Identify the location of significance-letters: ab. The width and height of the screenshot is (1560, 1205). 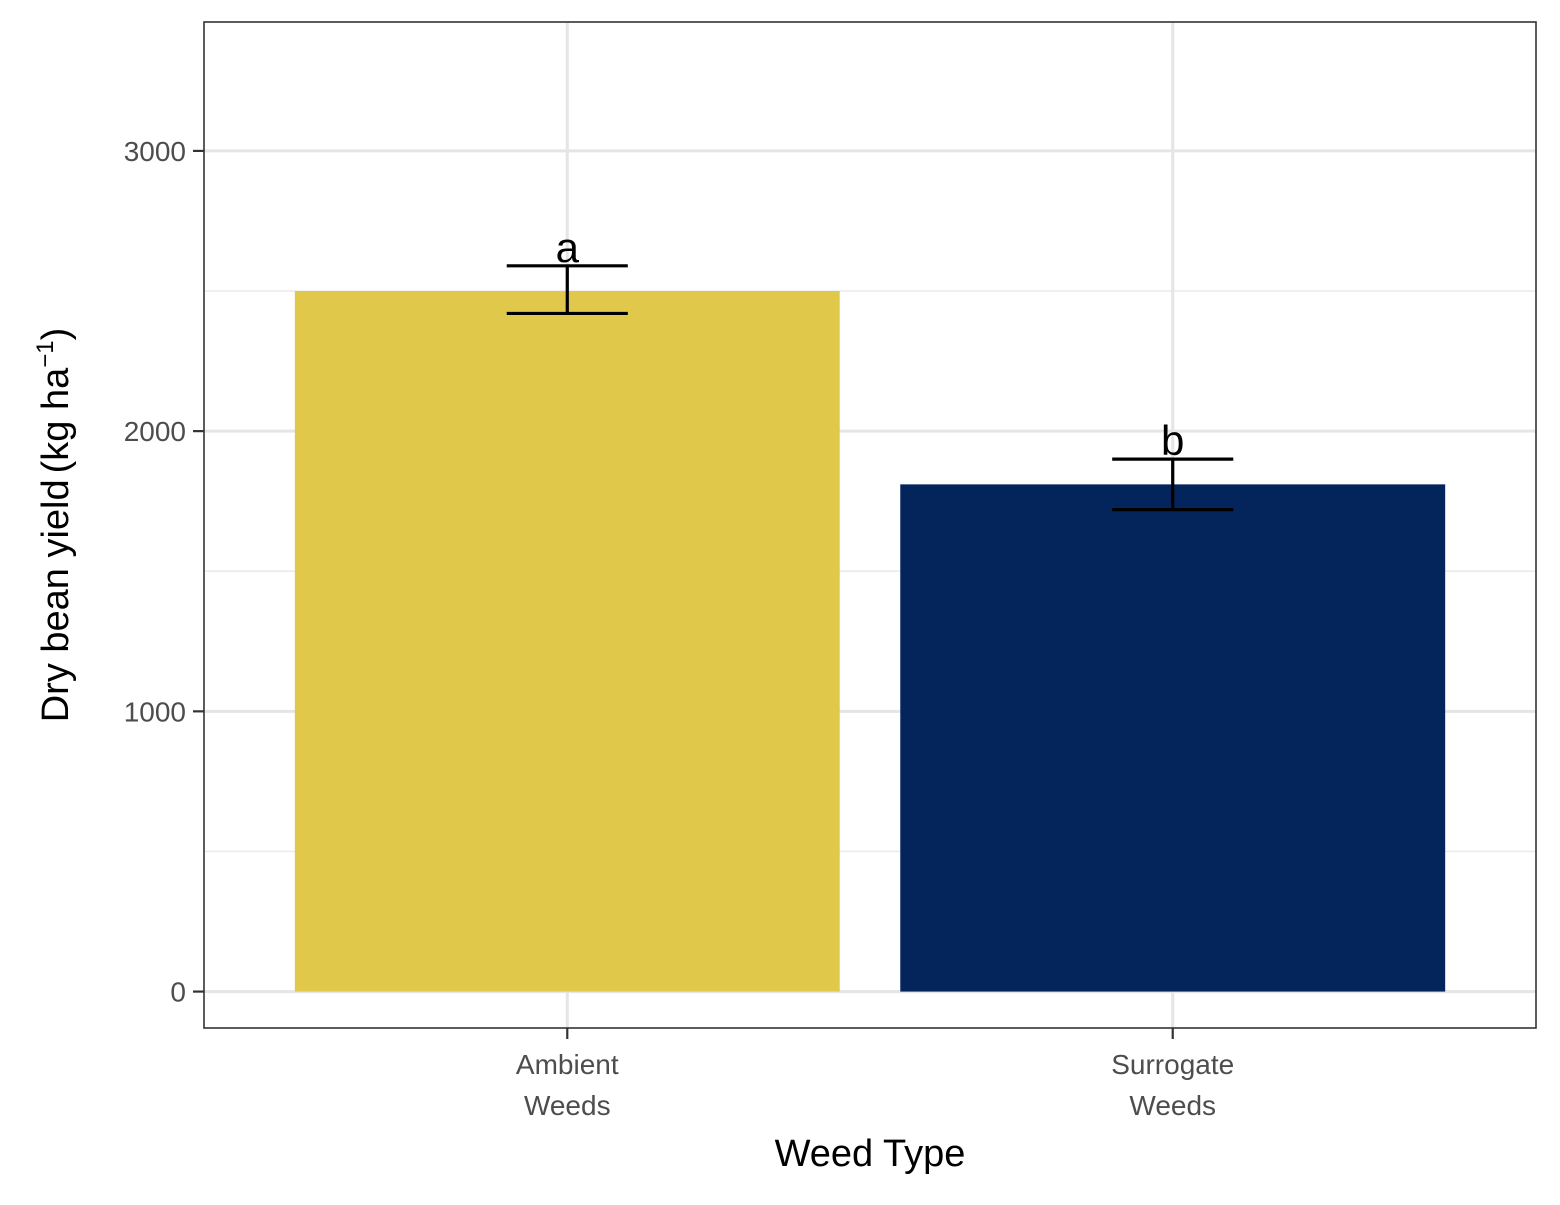
(870, 344).